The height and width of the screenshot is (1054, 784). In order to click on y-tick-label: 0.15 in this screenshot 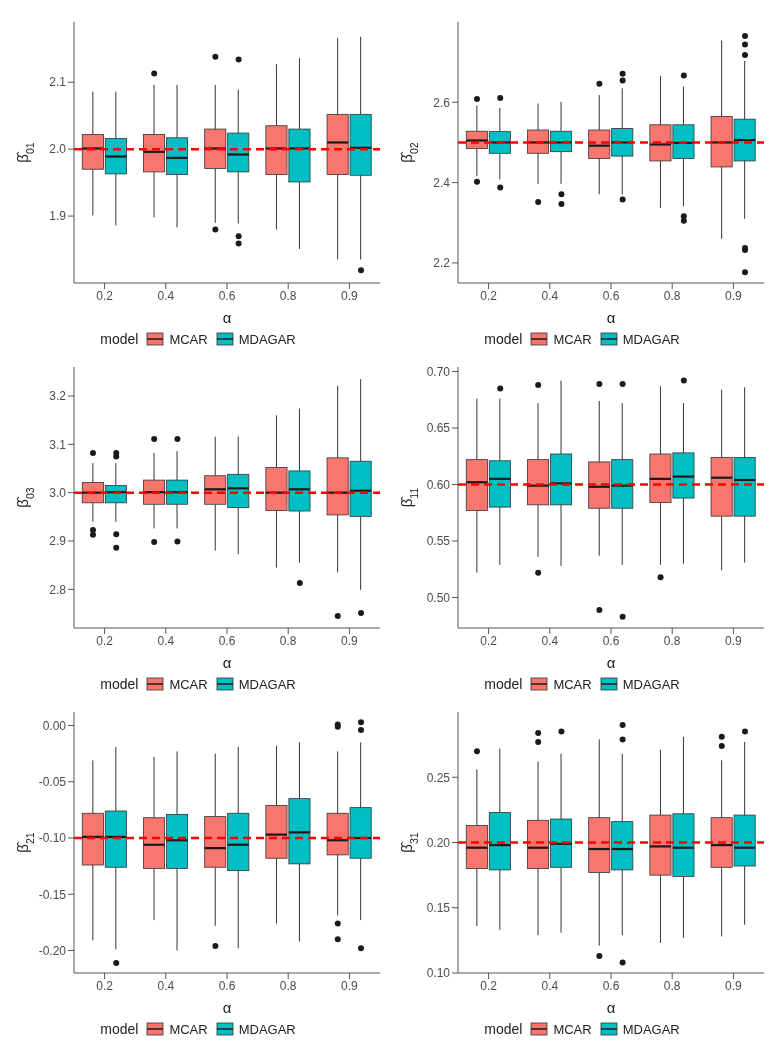, I will do `click(438, 908)`.